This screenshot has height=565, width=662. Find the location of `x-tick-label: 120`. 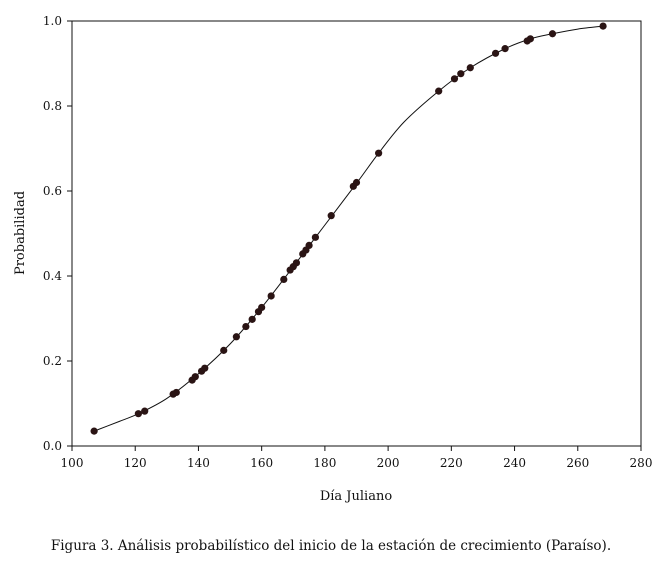

x-tick-label: 120 is located at coordinates (135, 463).